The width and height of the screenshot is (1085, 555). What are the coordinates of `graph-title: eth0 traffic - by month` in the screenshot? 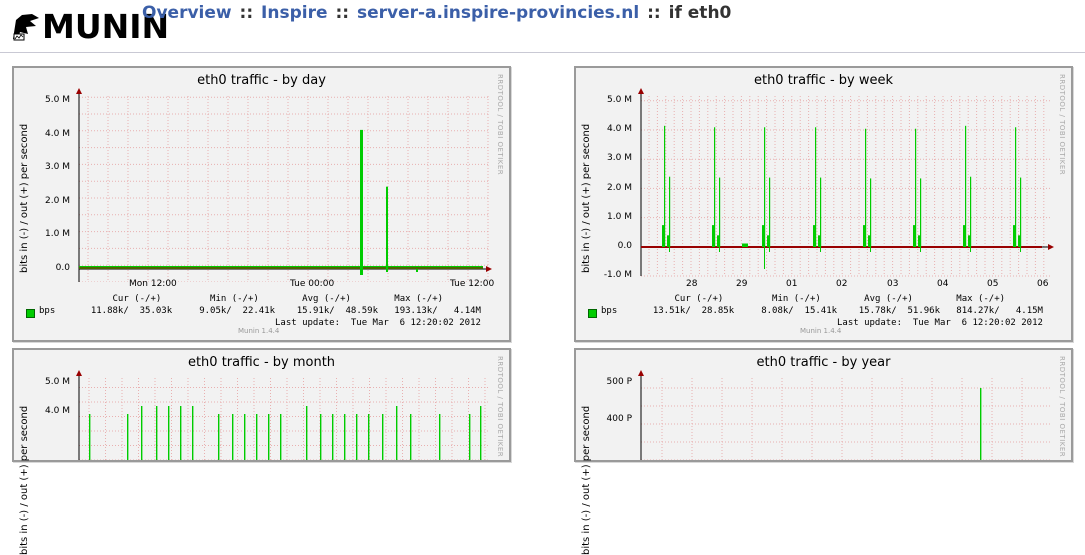 It's located at (261, 362).